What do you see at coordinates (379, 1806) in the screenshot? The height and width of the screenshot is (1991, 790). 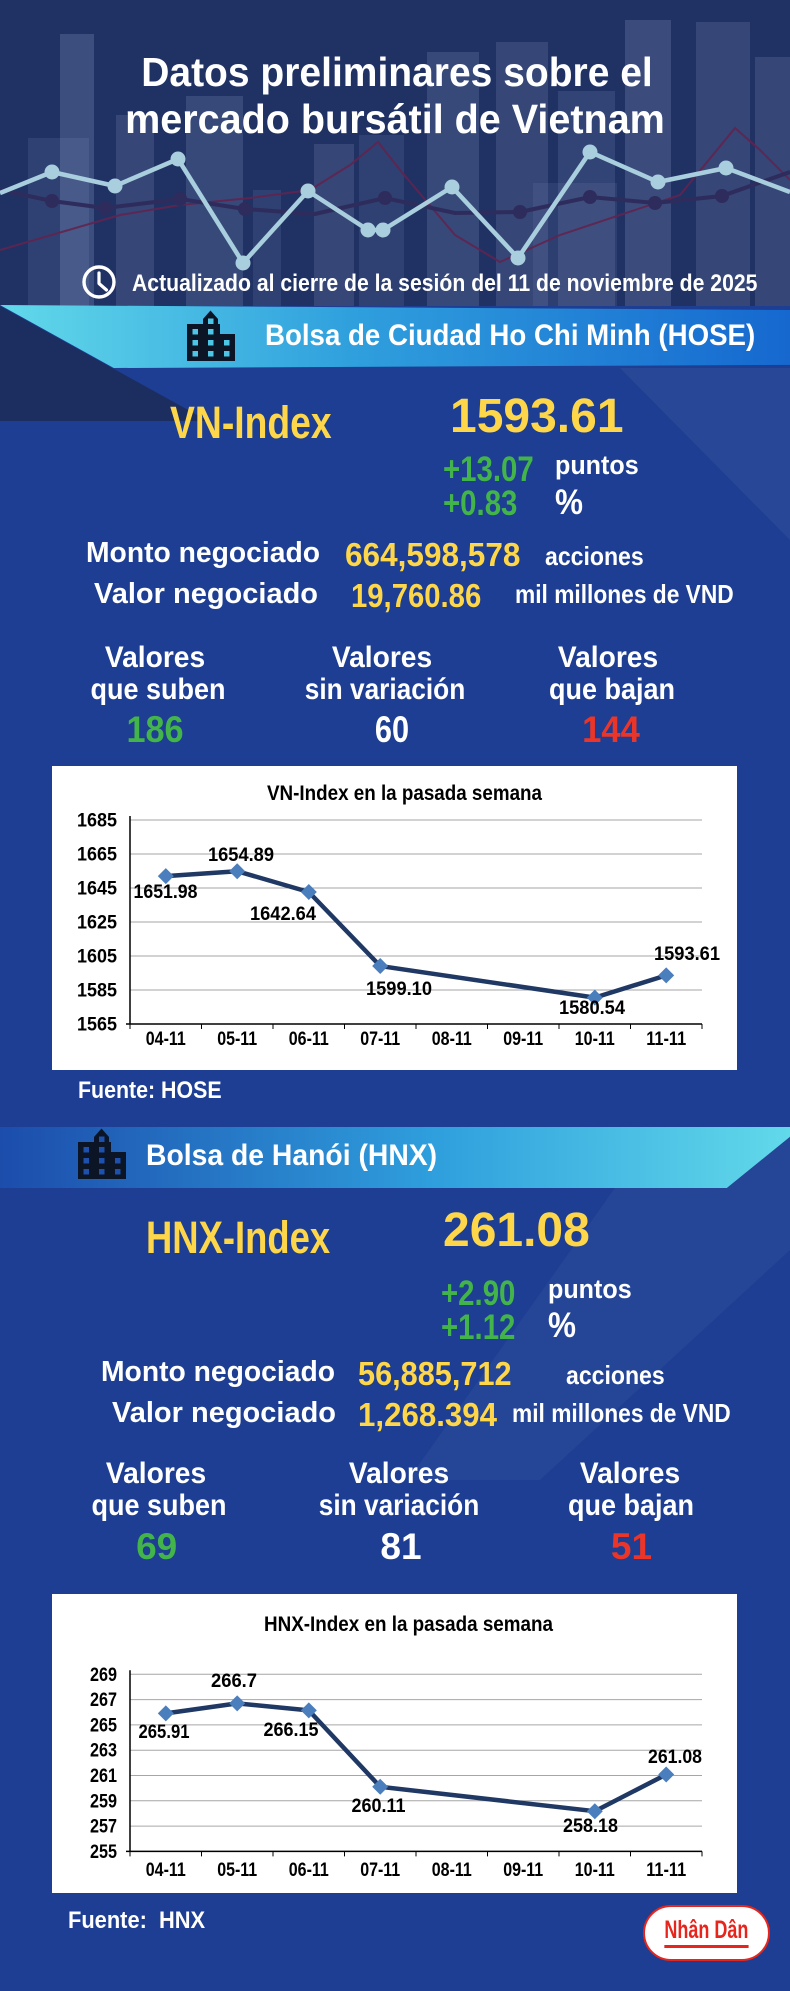 I see `svg-text: 260.11` at bounding box center [379, 1806].